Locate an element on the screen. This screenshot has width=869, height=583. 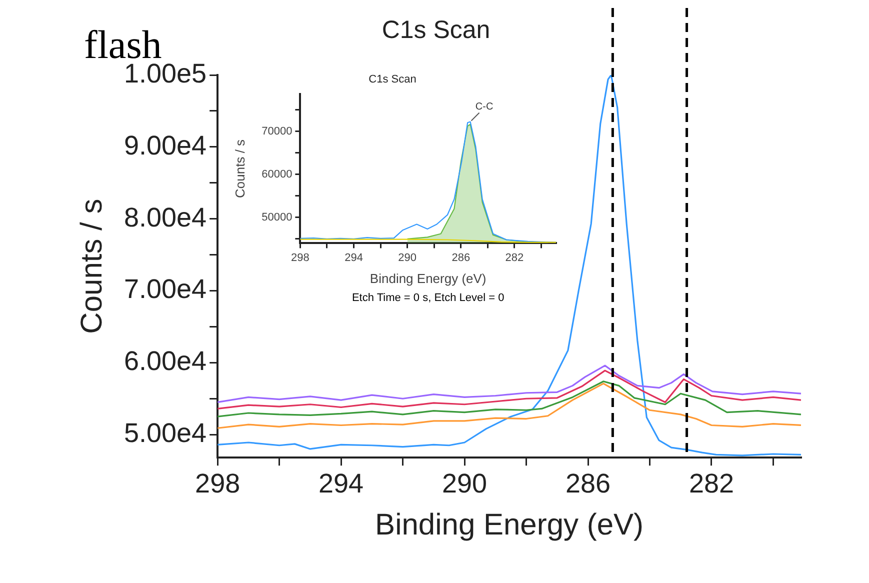
y-tick-label: 50000 is located at coordinates (277, 217).